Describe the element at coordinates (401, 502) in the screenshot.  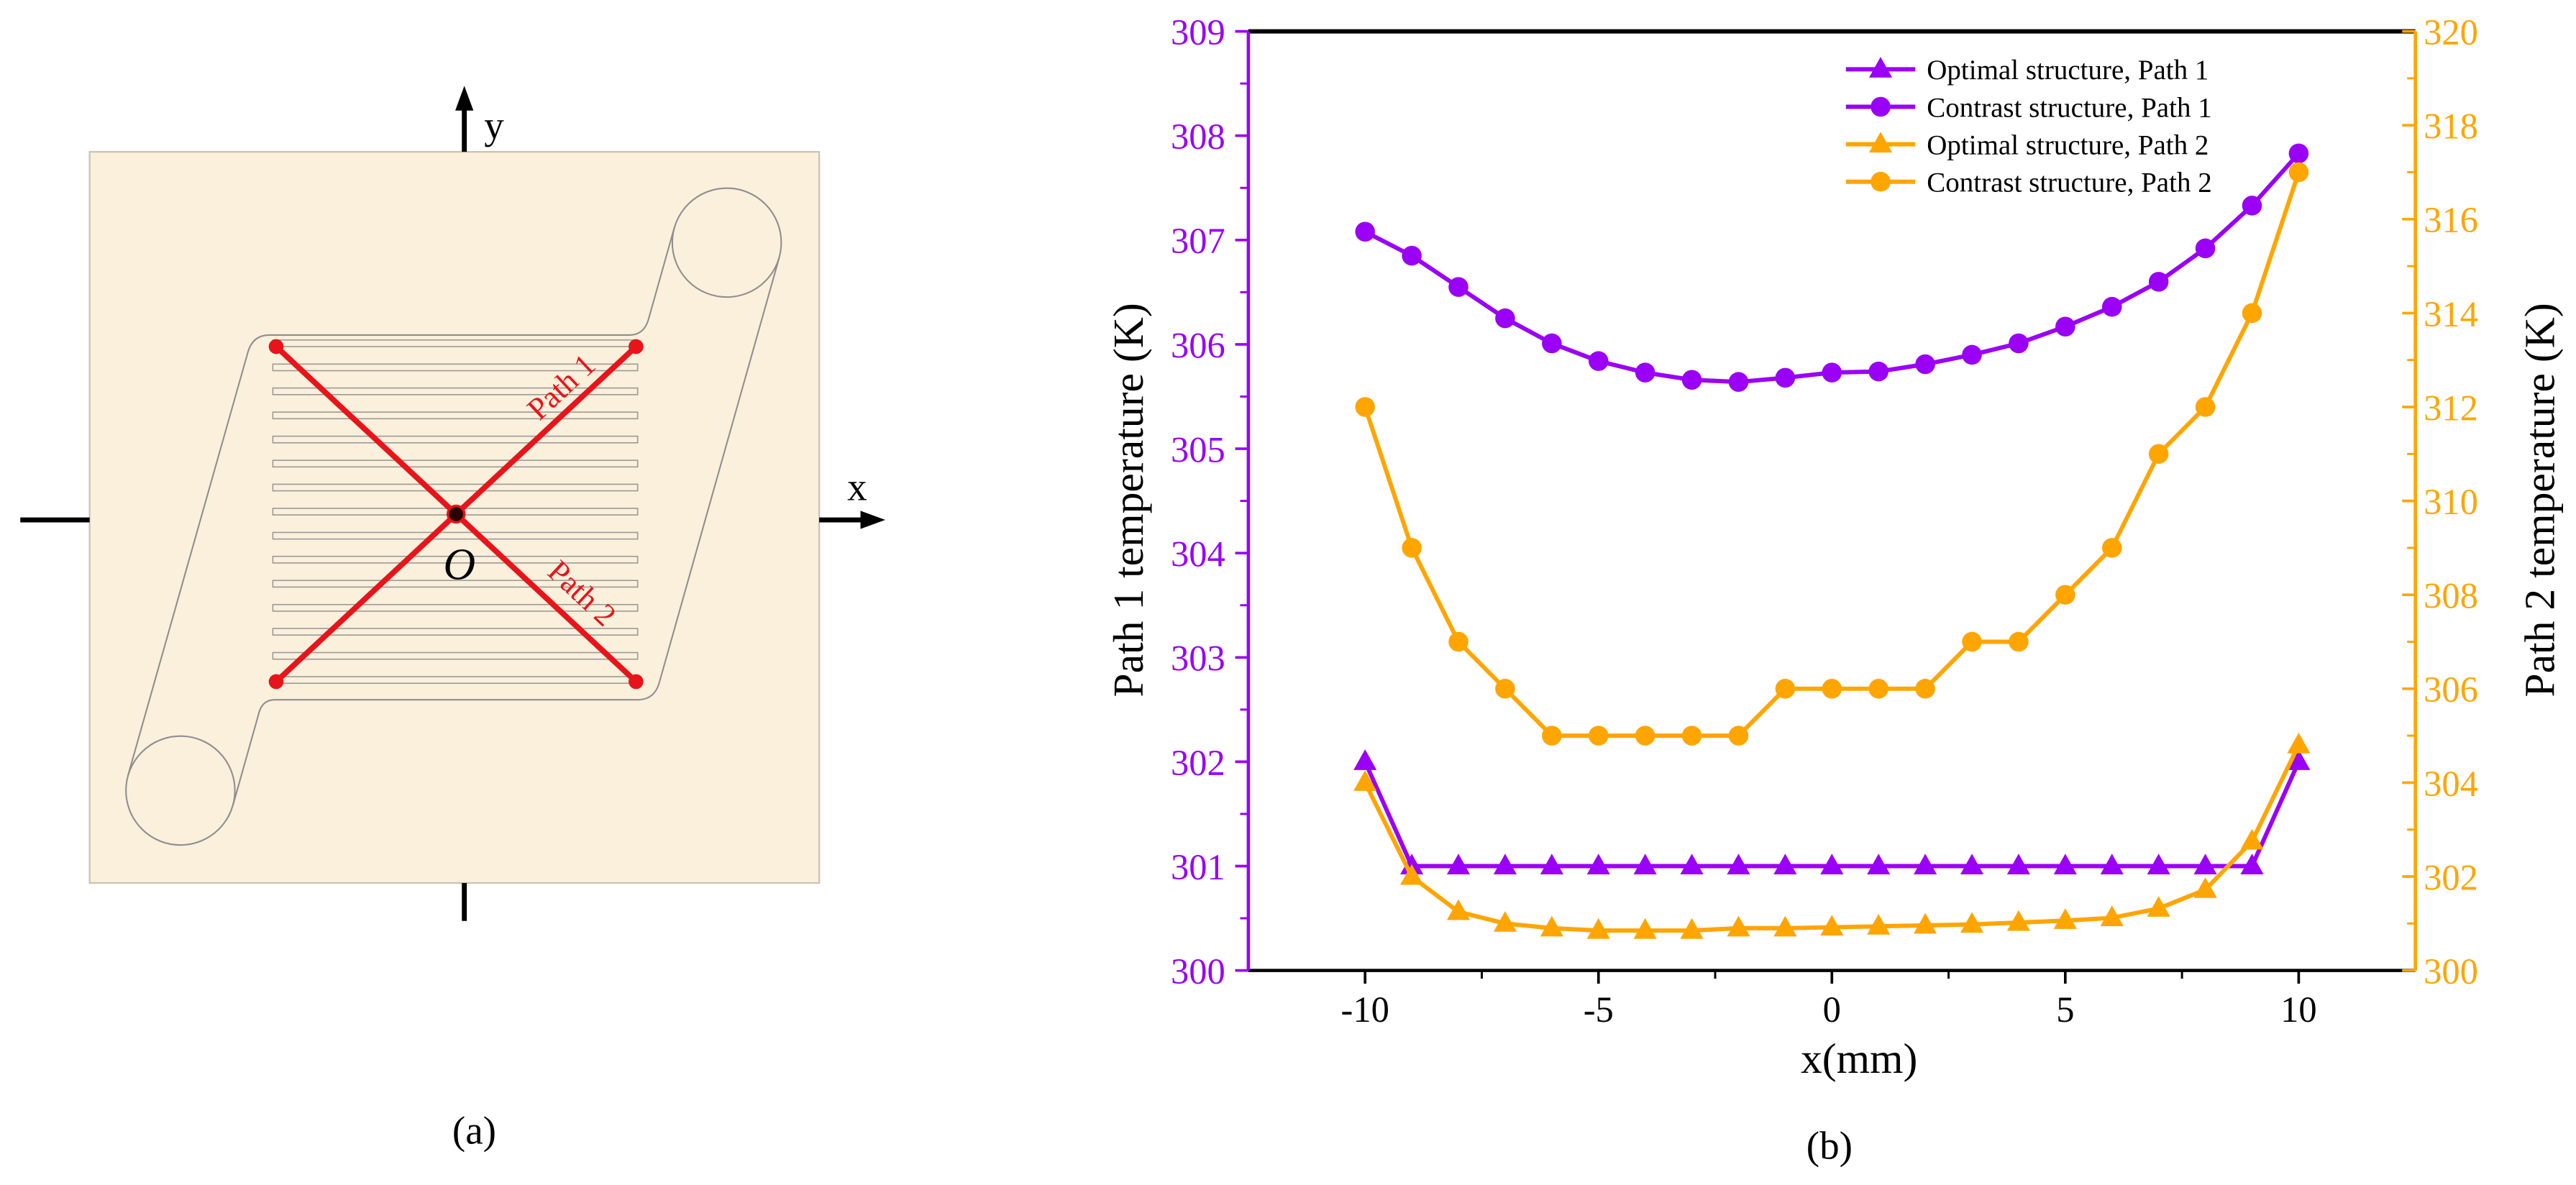
I see `channel-outline-left` at that location.